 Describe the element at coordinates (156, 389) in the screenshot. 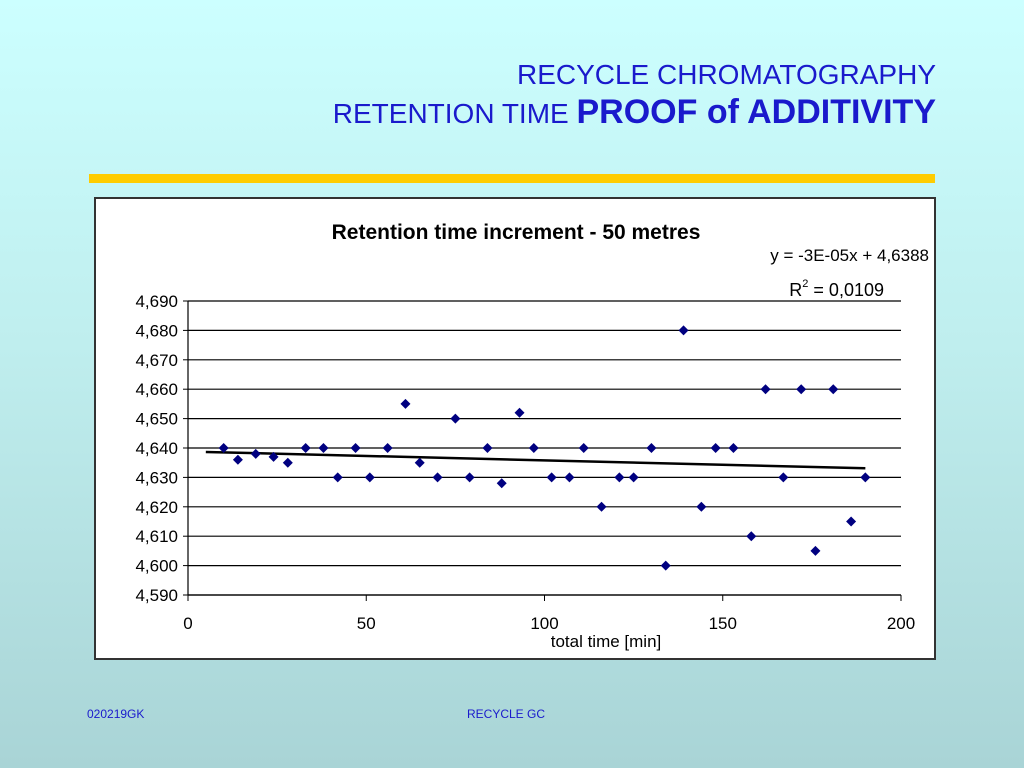

I see `y-tick-label: 4,660` at that location.